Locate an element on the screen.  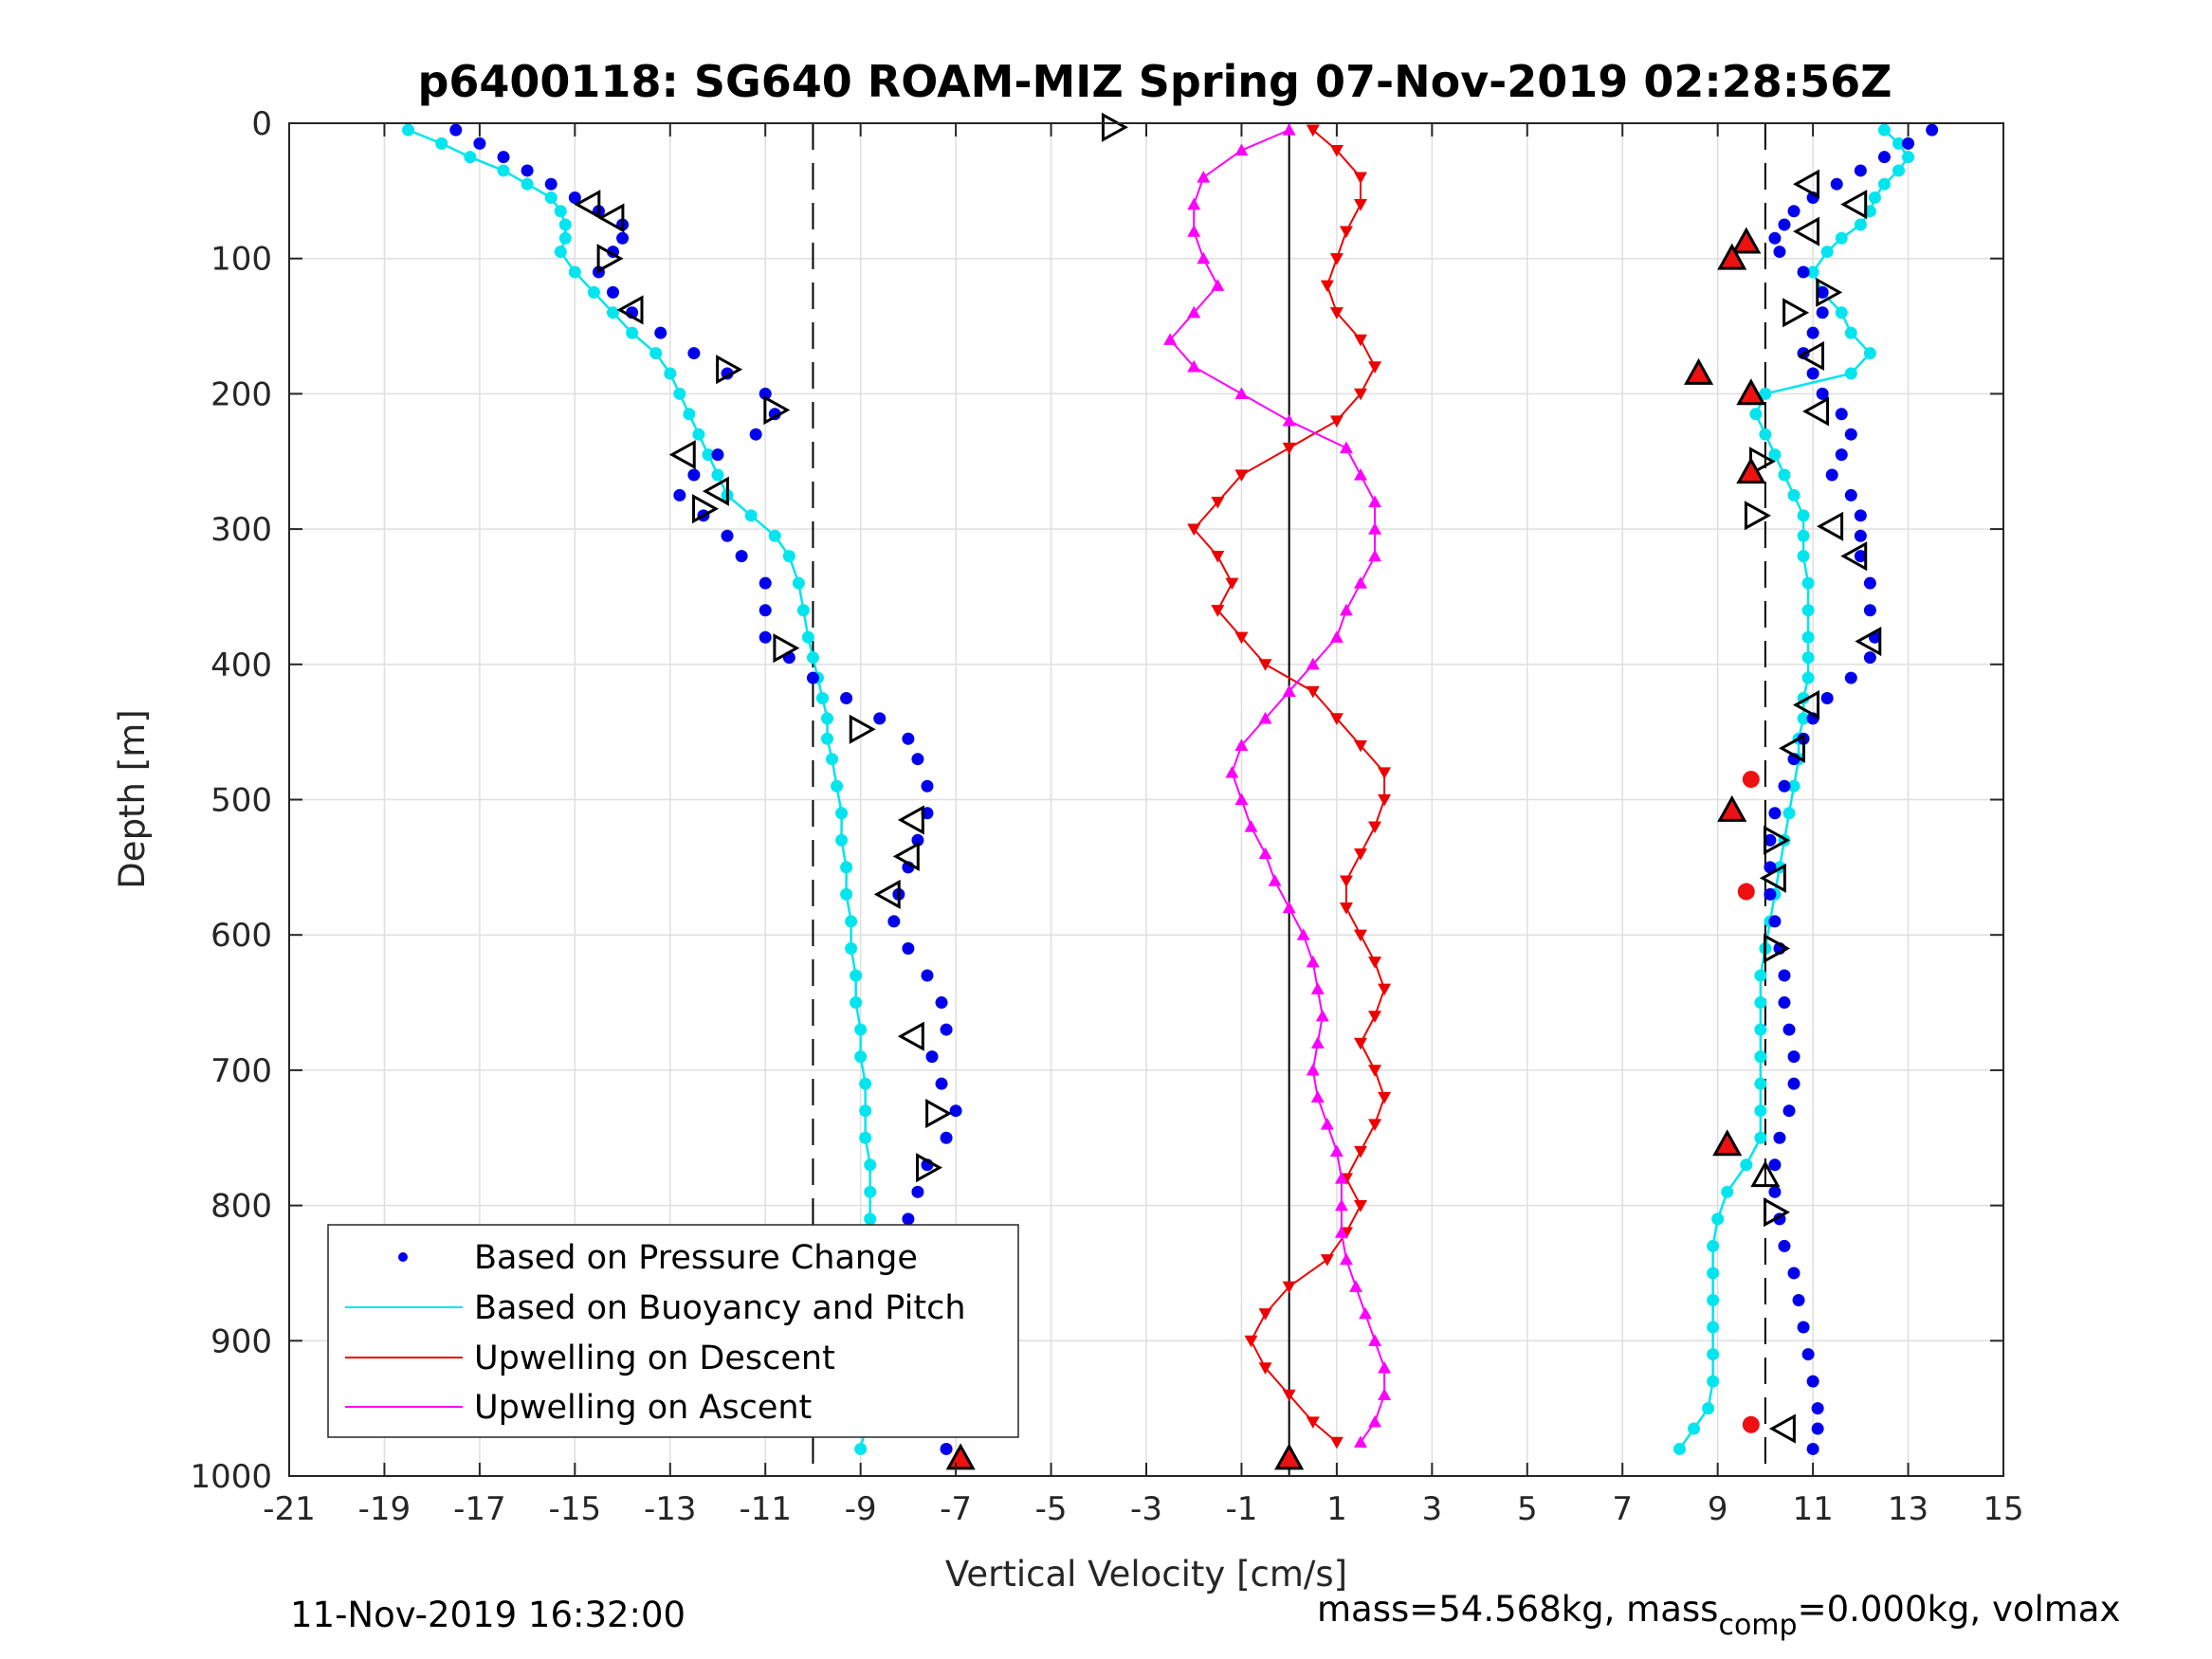
x-tick-label: 1 is located at coordinates (1336, 1509).